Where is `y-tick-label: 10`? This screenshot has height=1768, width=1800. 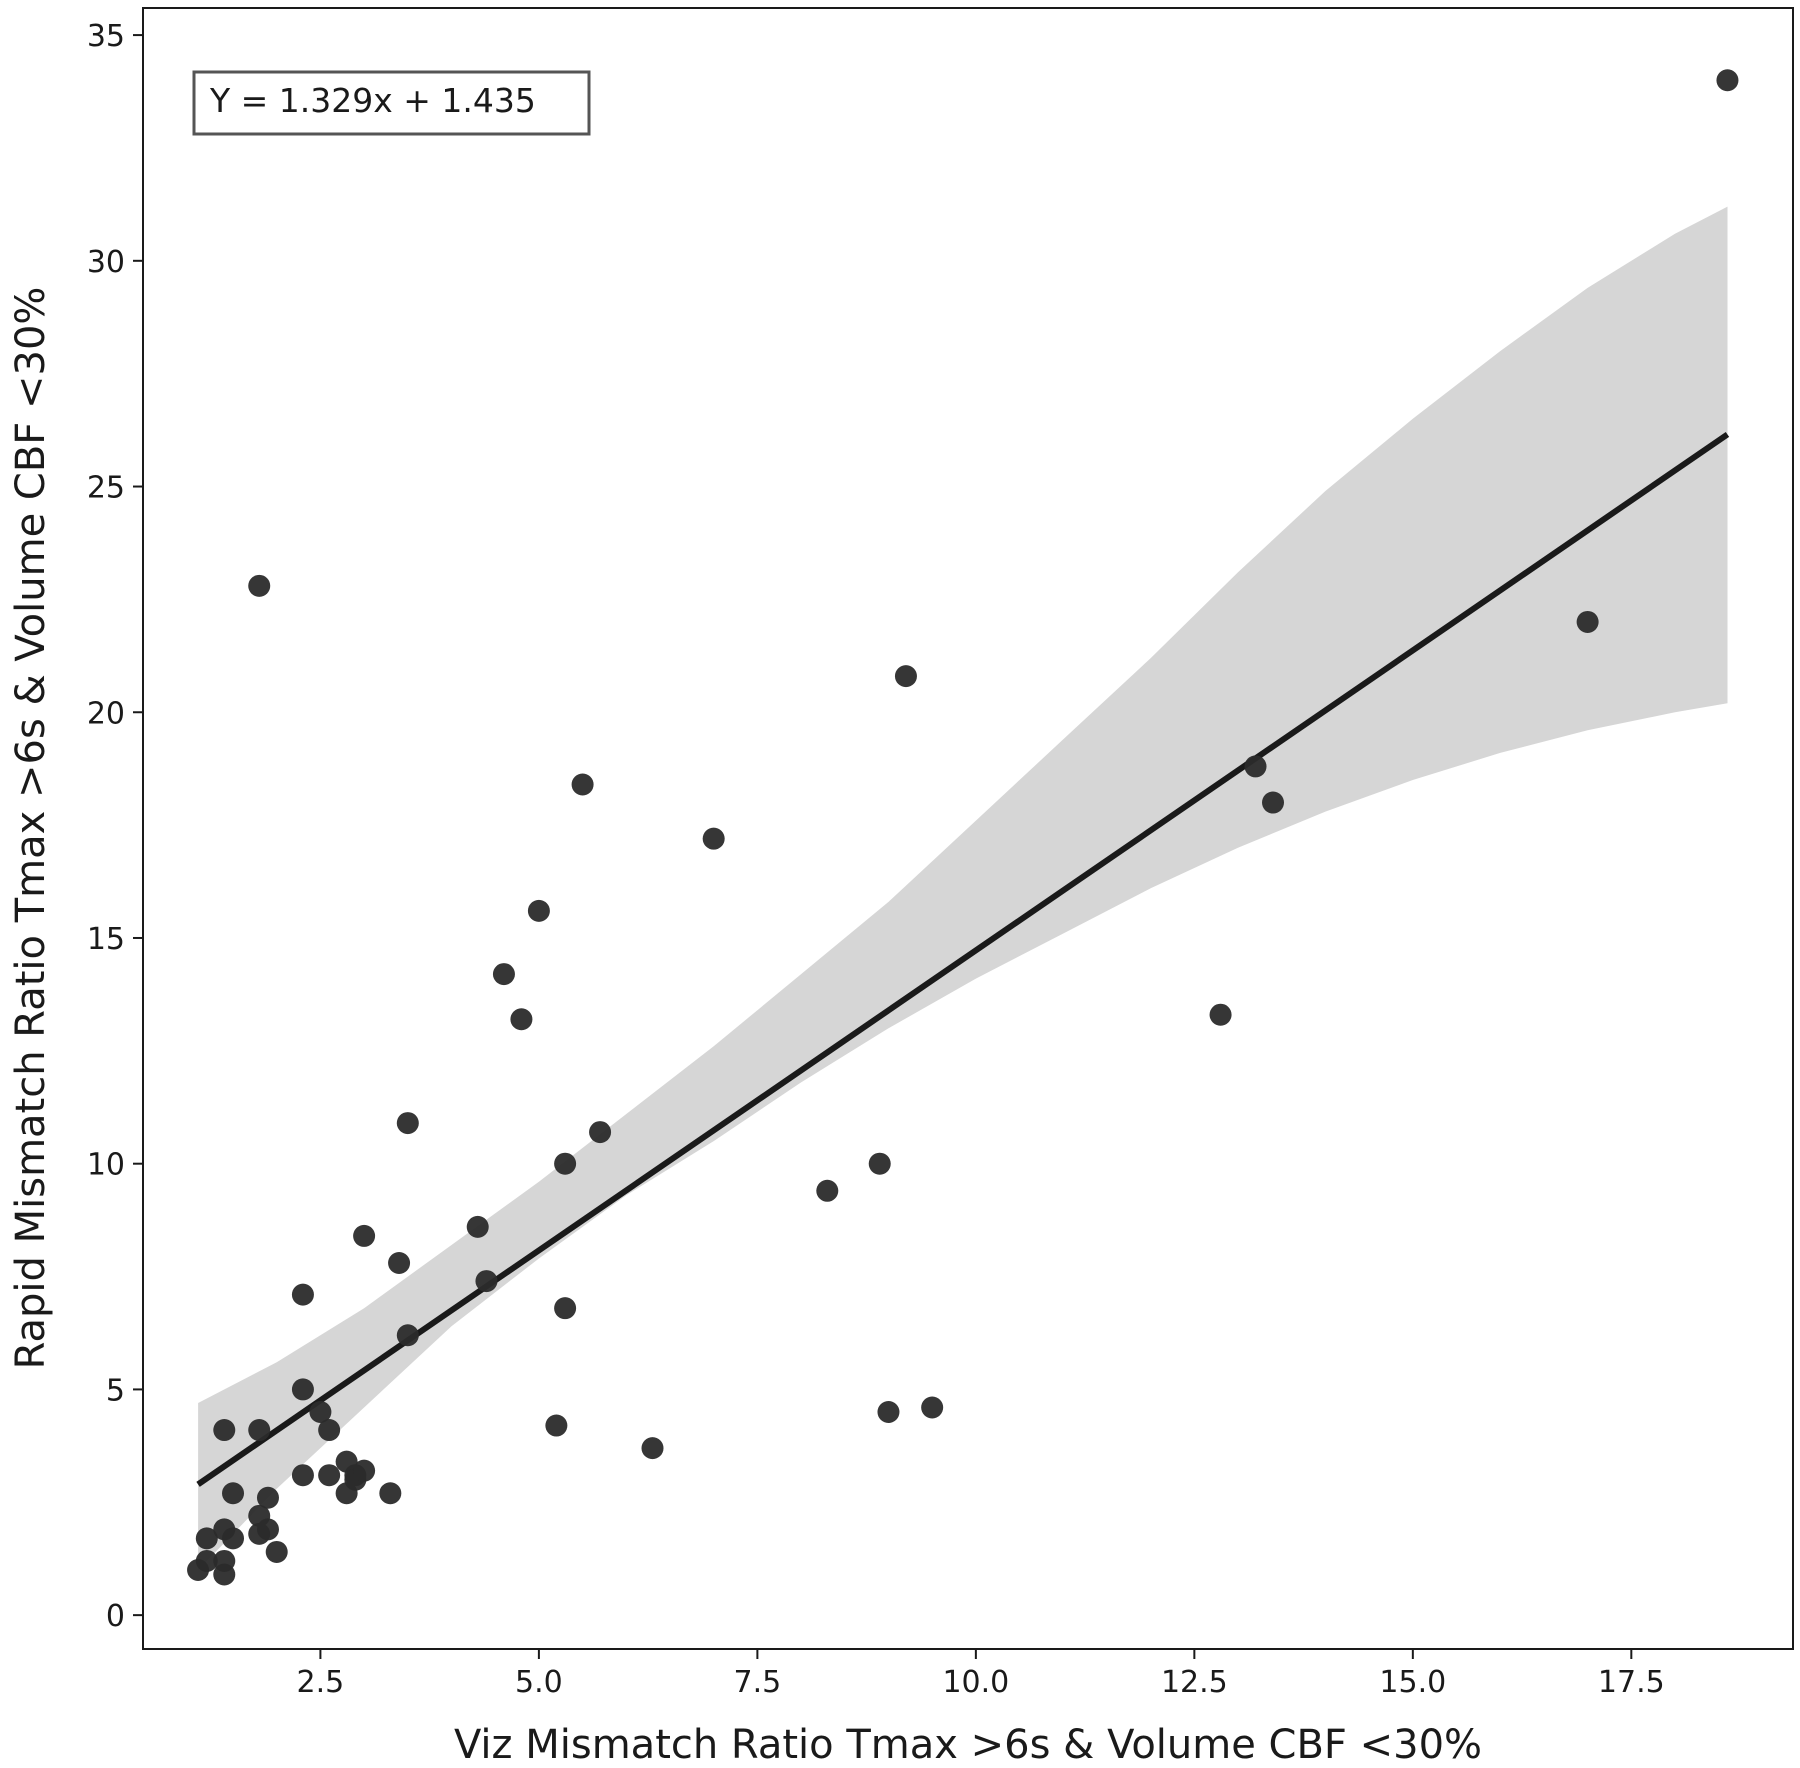 y-tick-label: 10 is located at coordinates (106, 1165).